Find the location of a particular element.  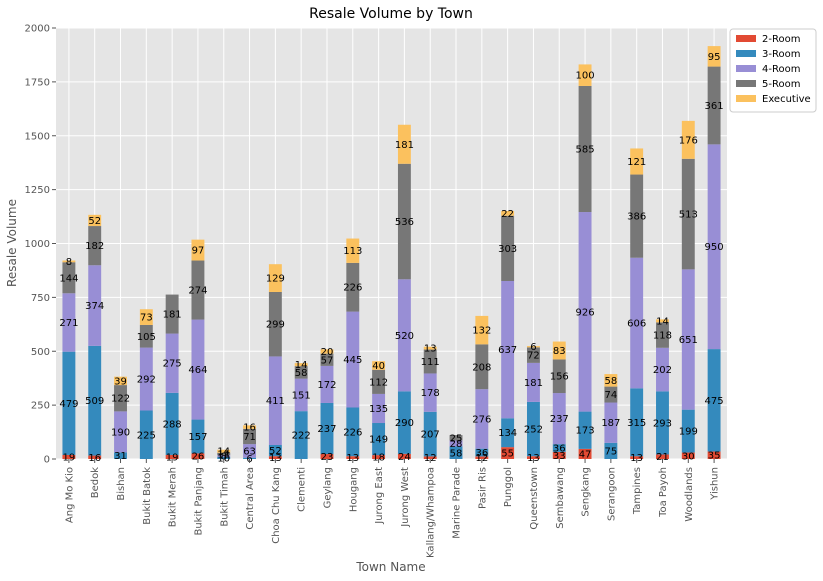

data-label: 47 is located at coordinates (585, 454).